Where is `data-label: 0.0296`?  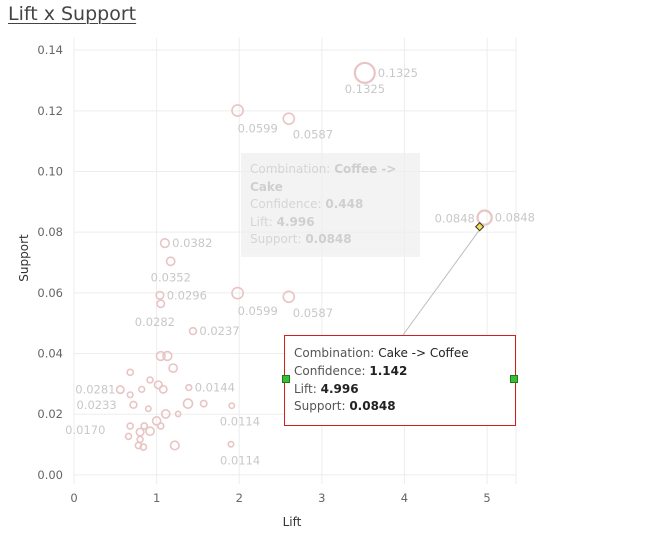 data-label: 0.0296 is located at coordinates (187, 295).